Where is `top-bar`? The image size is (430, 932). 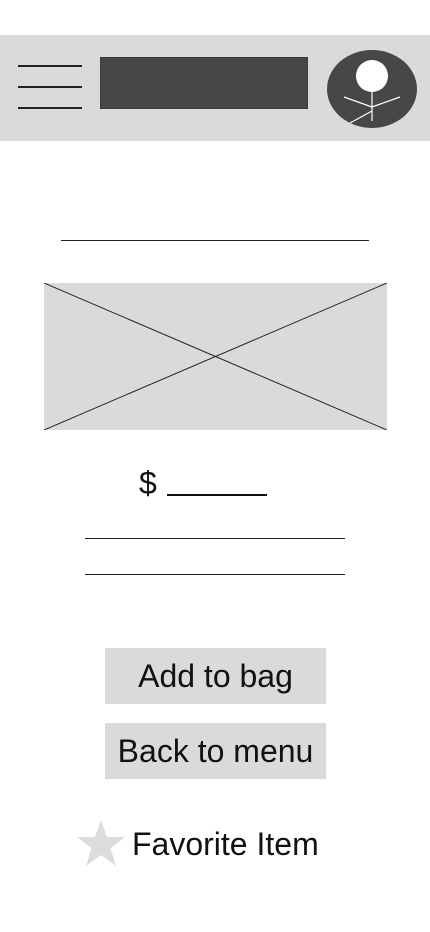
top-bar is located at coordinates (215, 88).